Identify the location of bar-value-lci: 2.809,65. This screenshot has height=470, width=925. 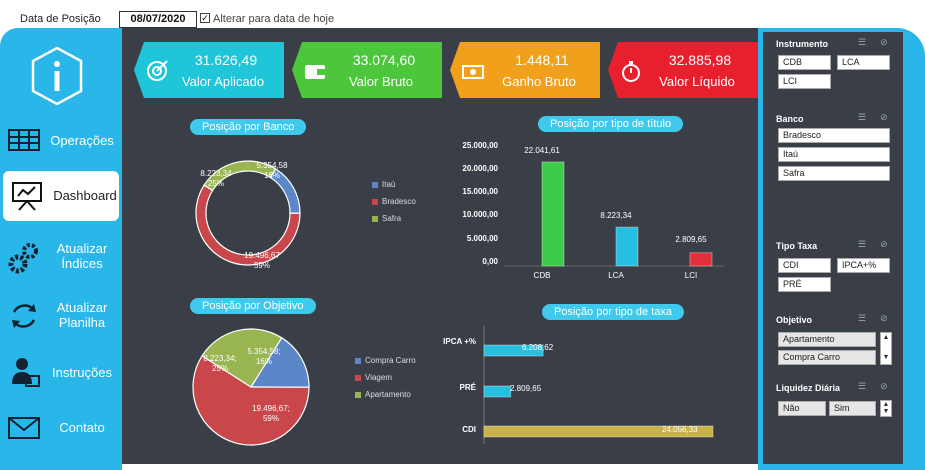
(691, 239).